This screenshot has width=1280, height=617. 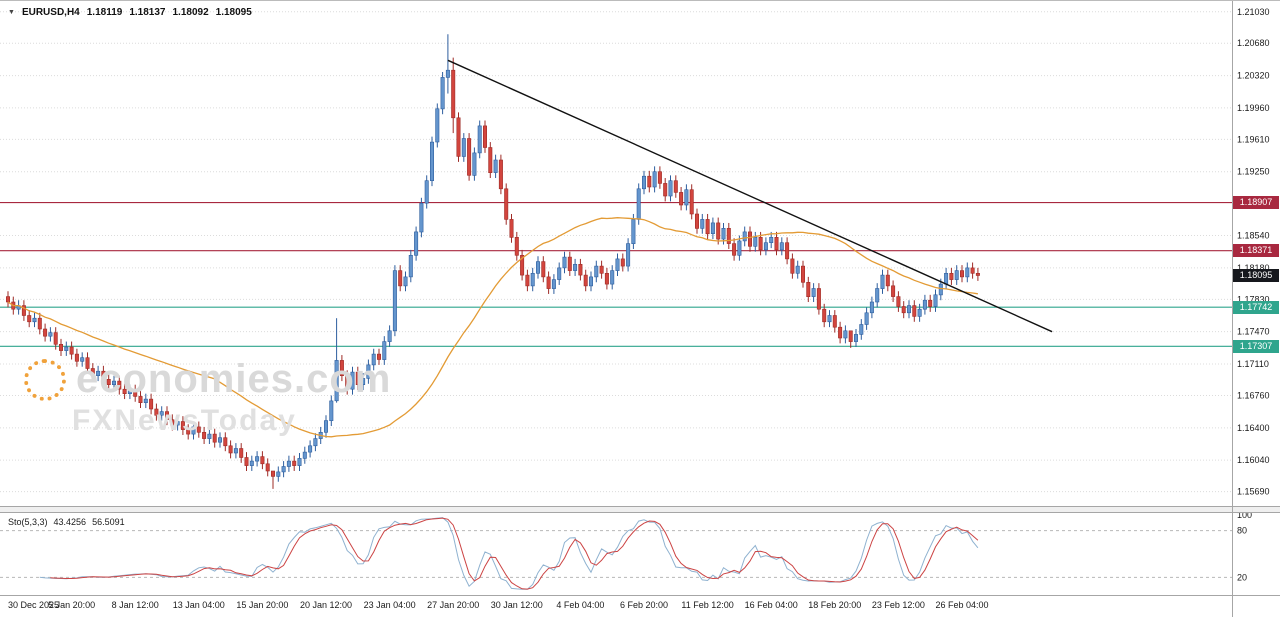 What do you see at coordinates (262, 605) in the screenshot?
I see `date-label: 15 Jan 20:00` at bounding box center [262, 605].